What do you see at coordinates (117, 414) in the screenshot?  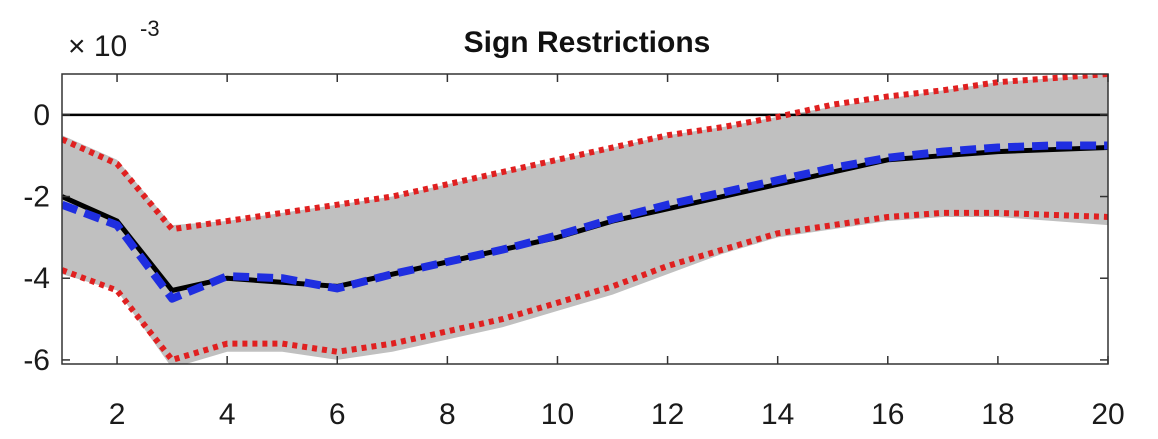 I see `x-tick-label: 2` at bounding box center [117, 414].